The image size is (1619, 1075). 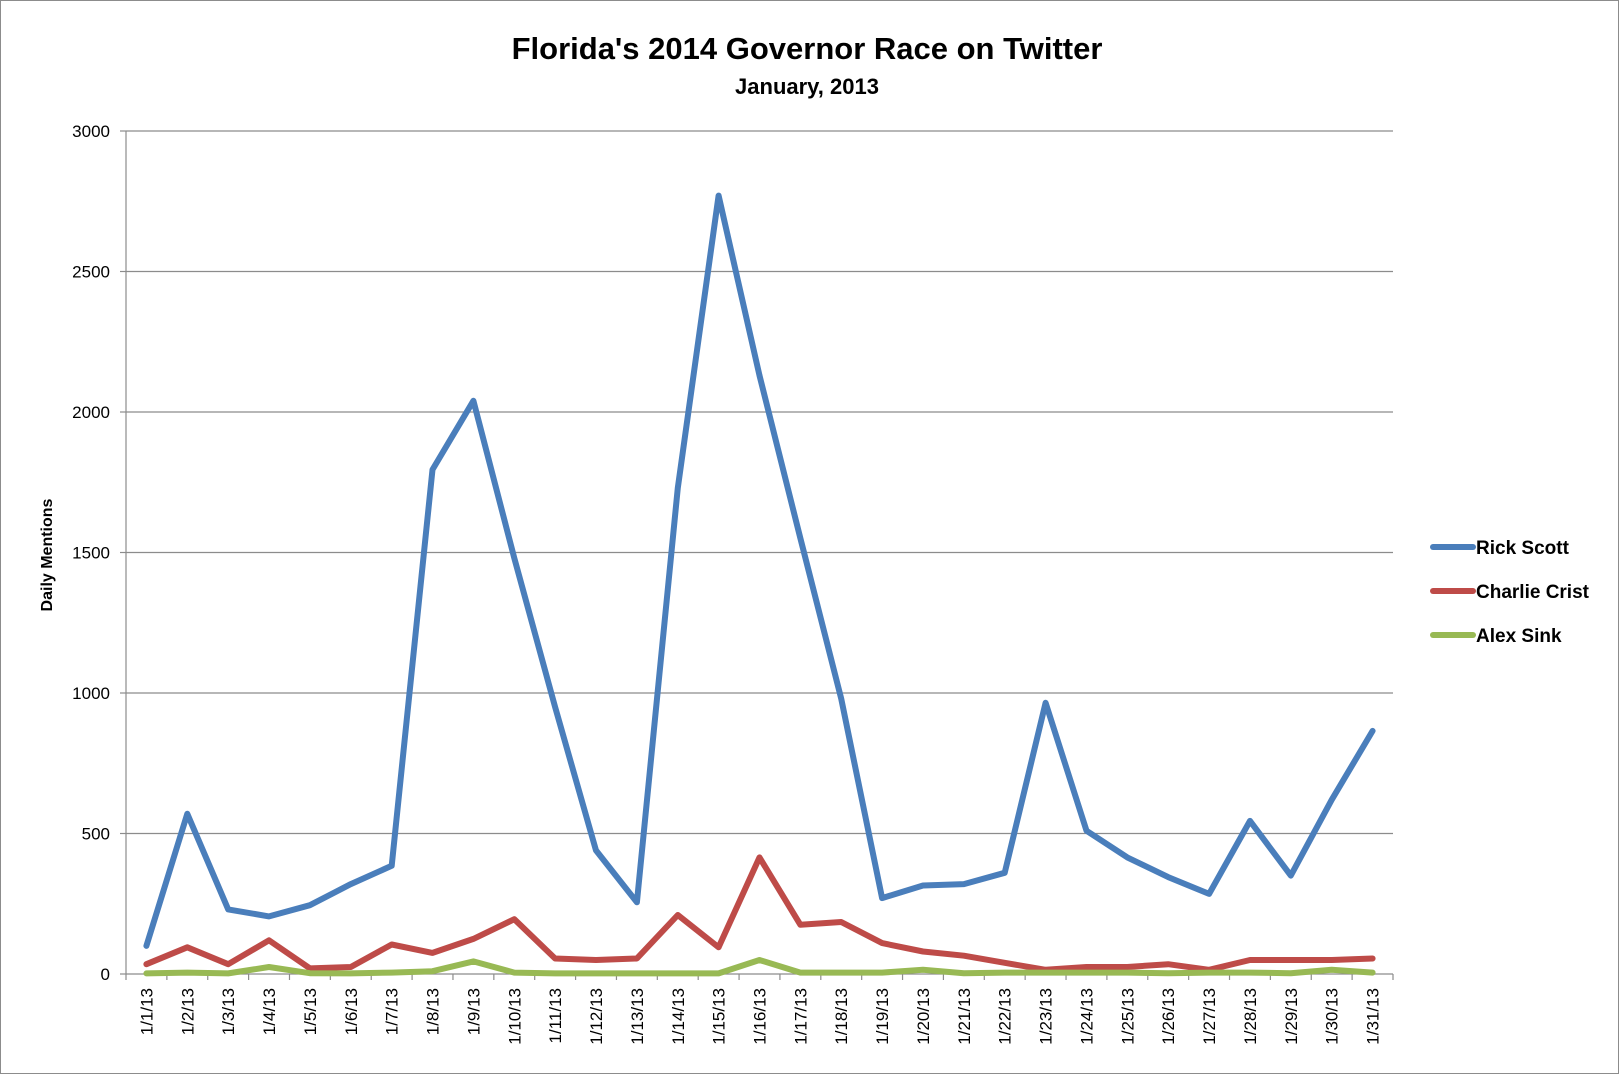 I want to click on y-tick-label: 1500, so click(x=91, y=553).